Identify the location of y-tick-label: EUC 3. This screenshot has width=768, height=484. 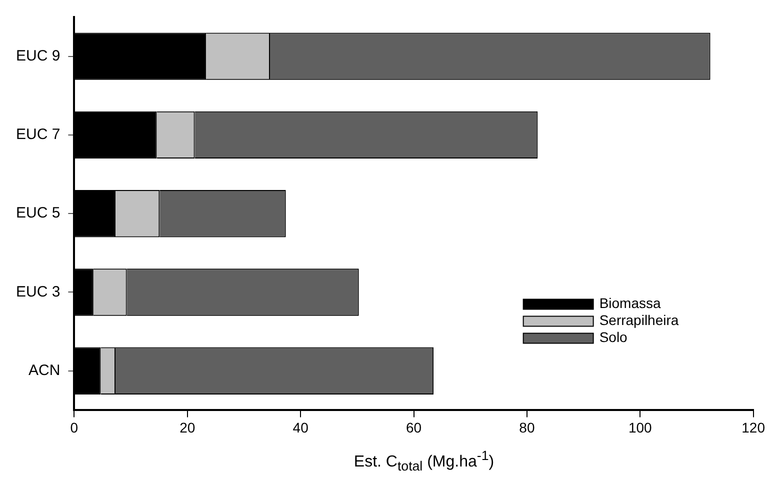
(38, 291).